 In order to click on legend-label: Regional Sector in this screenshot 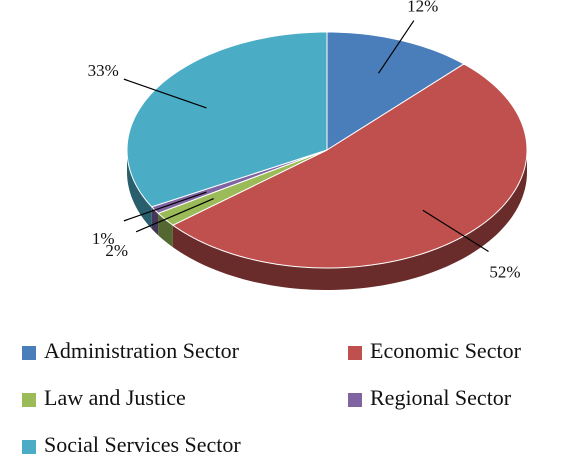, I will do `click(441, 397)`.